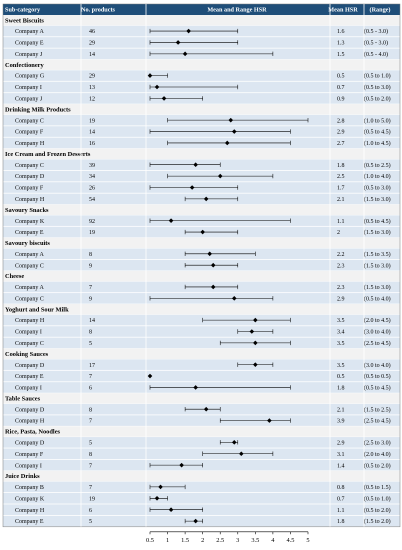 The width and height of the screenshot is (402, 550). I want to click on company-label: Company J, so click(29, 100).